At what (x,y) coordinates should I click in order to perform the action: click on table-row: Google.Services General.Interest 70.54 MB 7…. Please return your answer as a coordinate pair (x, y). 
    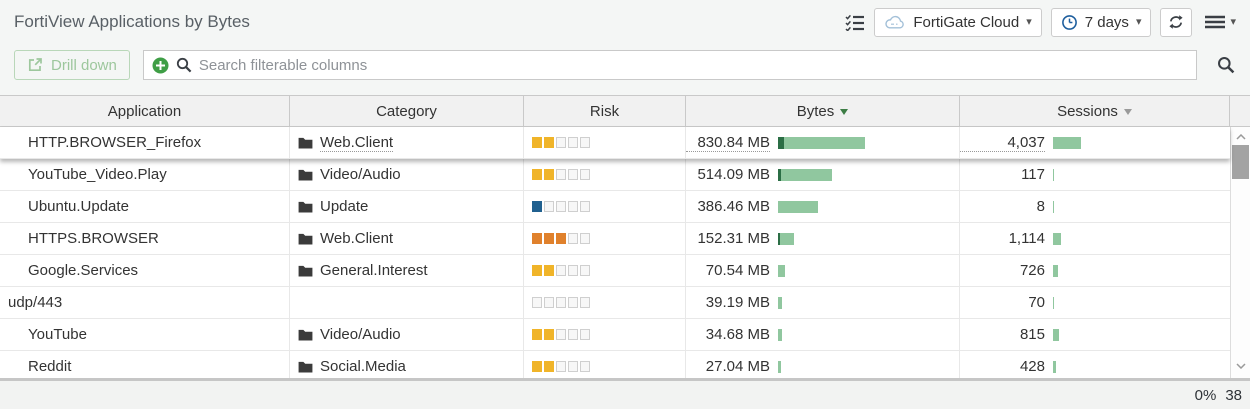
    Looking at the image, I should click on (615, 271).